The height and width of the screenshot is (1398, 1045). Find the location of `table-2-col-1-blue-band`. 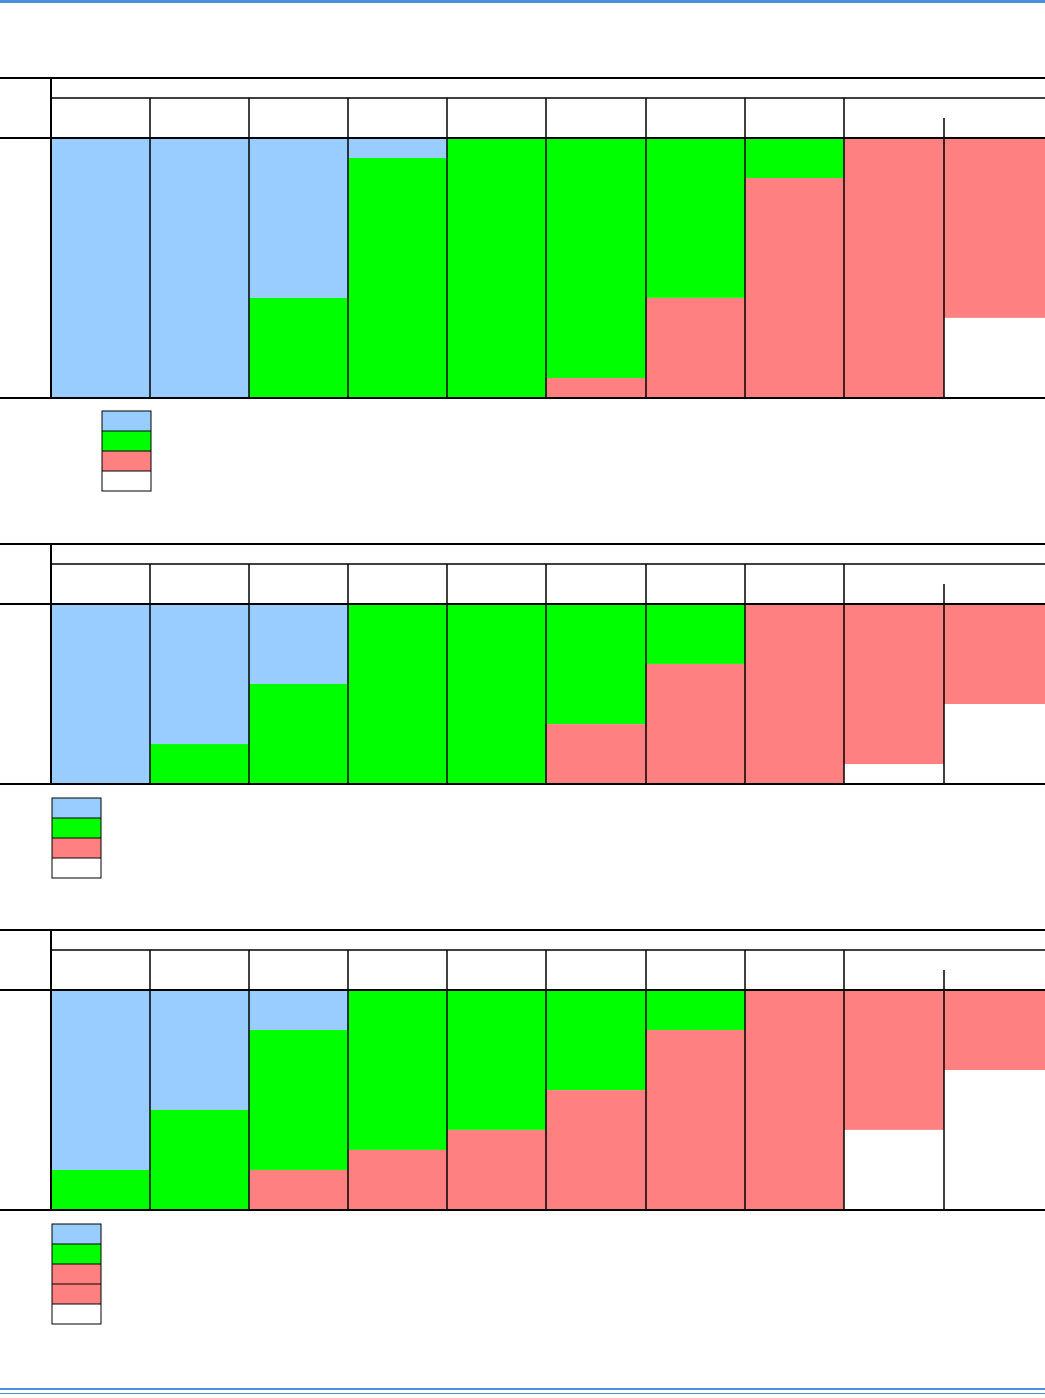

table-2-col-1-blue-band is located at coordinates (100, 694).